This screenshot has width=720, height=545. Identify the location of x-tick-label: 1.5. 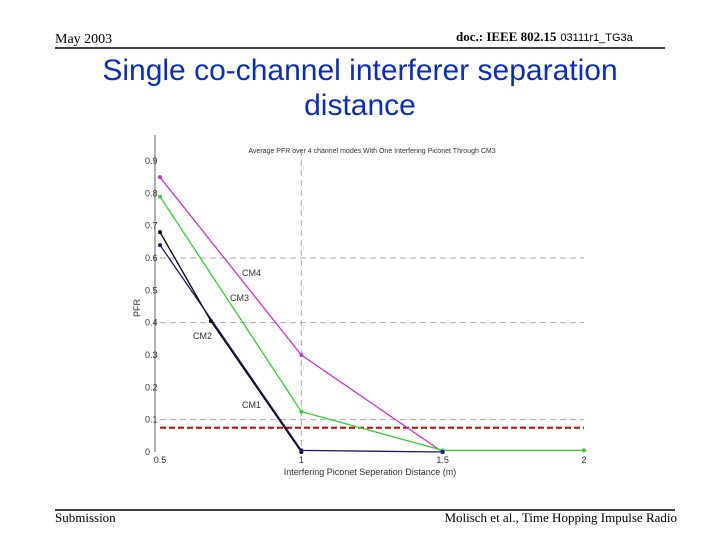
(442, 460).